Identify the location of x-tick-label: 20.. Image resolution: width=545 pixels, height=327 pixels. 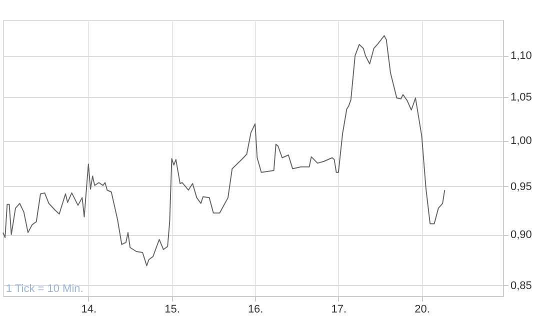
(422, 310).